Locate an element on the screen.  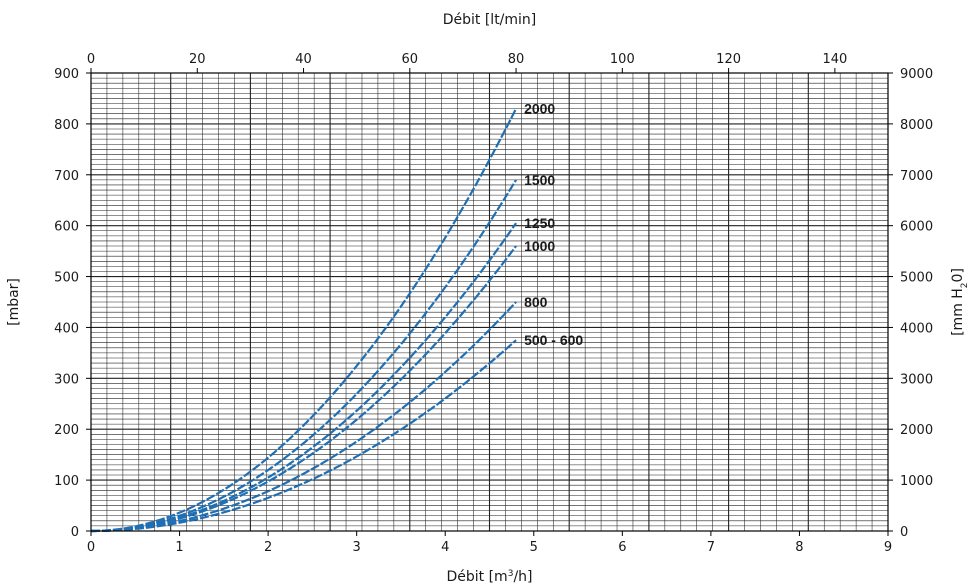
y-axis-right-title-text: [mm H is located at coordinates (958, 312).